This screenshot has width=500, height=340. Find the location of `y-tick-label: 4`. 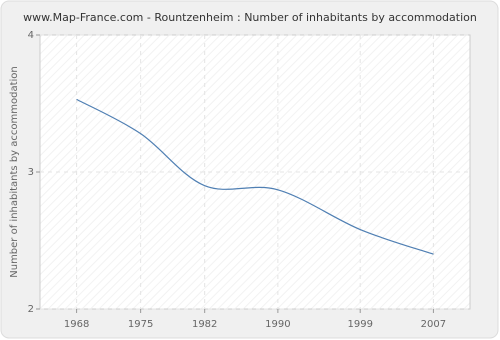

y-tick-label: 4 is located at coordinates (31, 35).